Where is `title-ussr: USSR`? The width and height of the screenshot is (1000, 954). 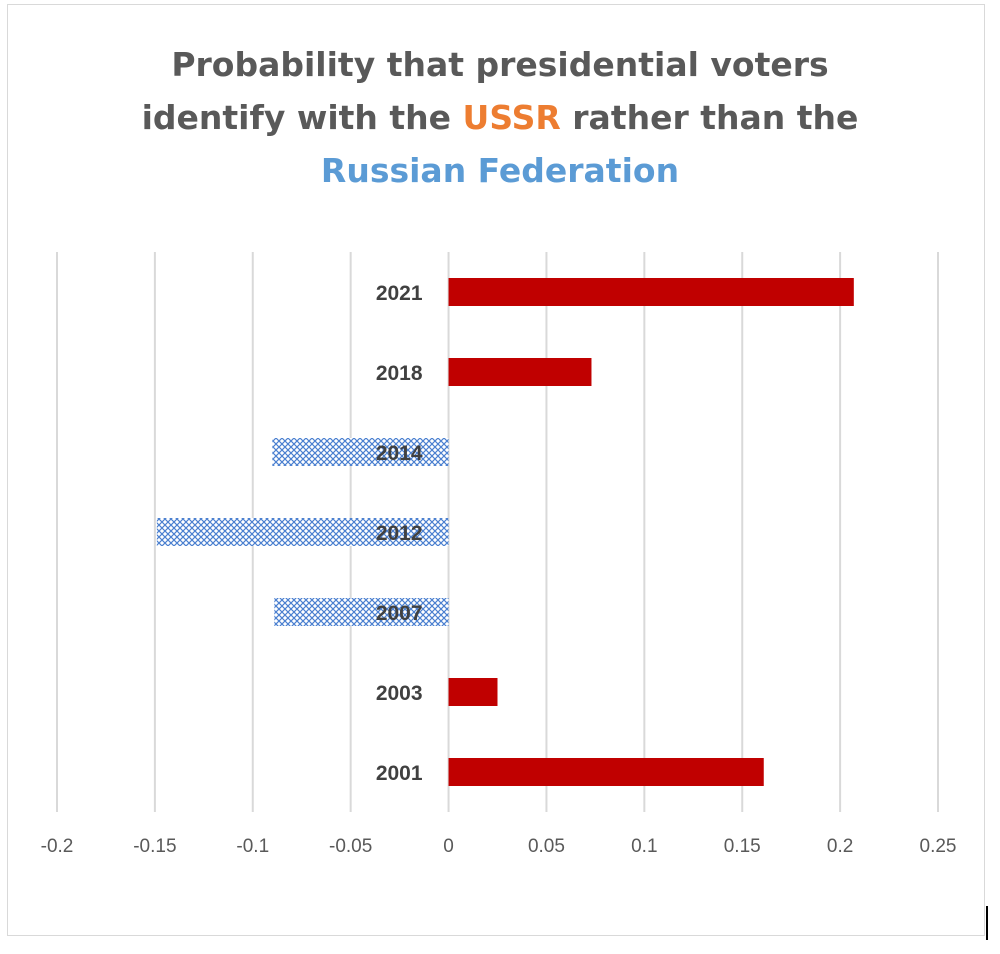 title-ussr: USSR is located at coordinates (511, 117).